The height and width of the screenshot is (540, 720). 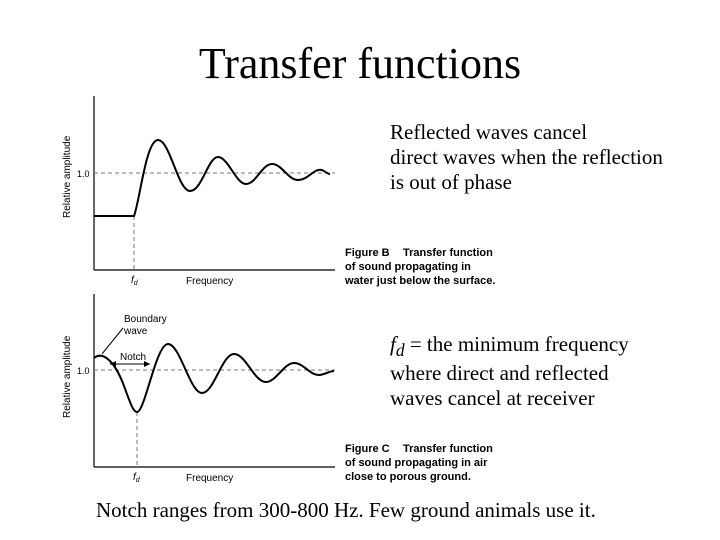 I want to click on figure-b-caption-line-2: of sound propagating in, so click(x=408, y=267).